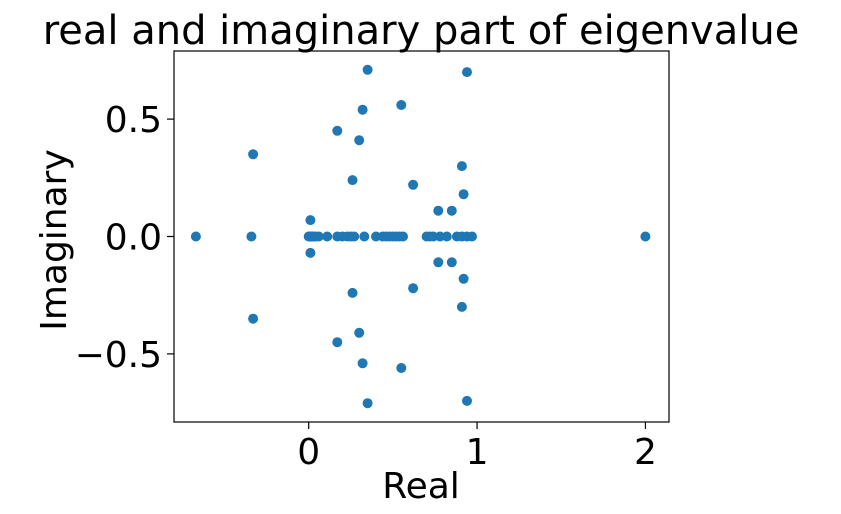  I want to click on y-tick-label: 0.0, so click(133, 238).